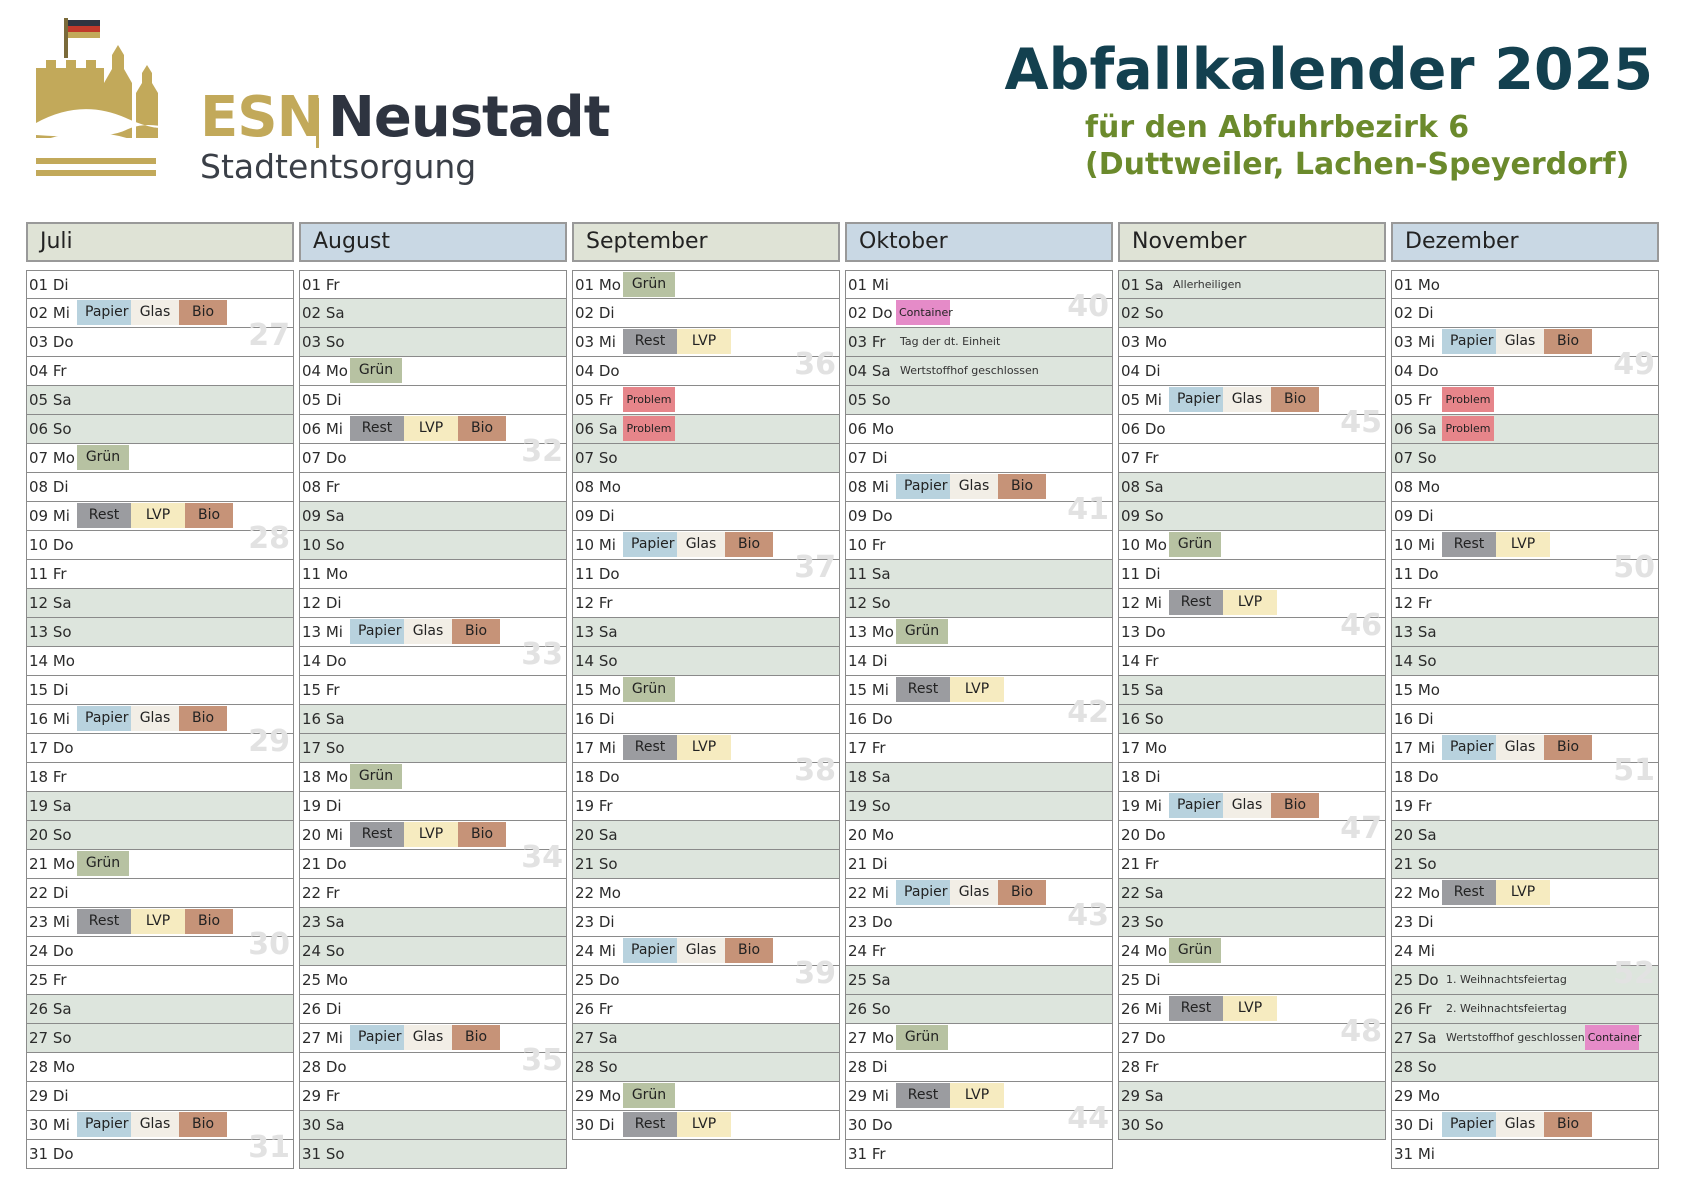 The width and height of the screenshot is (1683, 1190). I want to click on day-label: 22 Mo, so click(598, 893).